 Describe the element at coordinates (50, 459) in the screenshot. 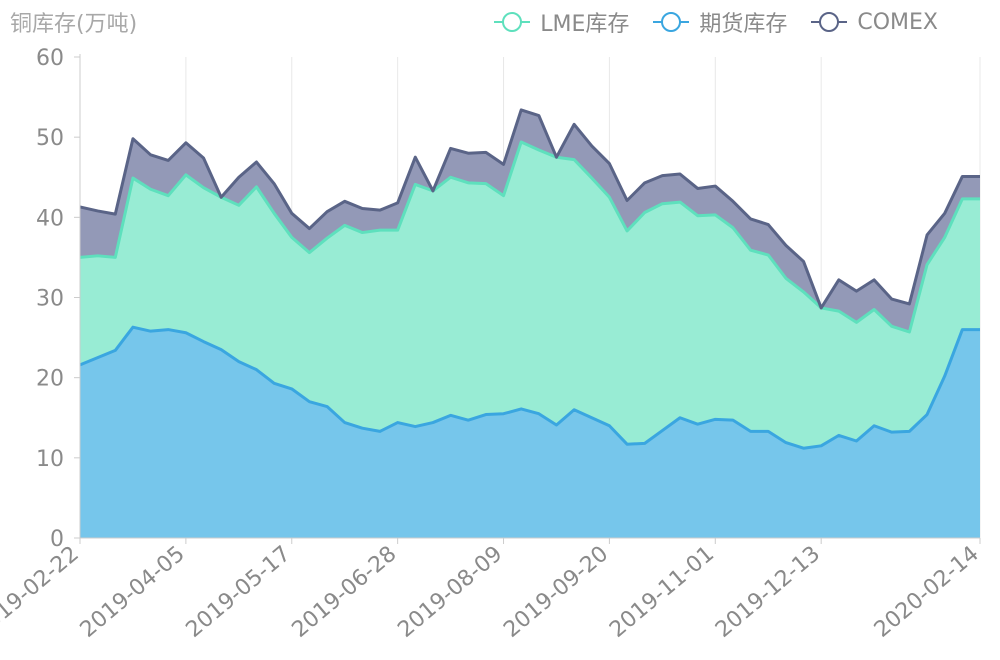

I see `y-tick-label-1: 10` at that location.